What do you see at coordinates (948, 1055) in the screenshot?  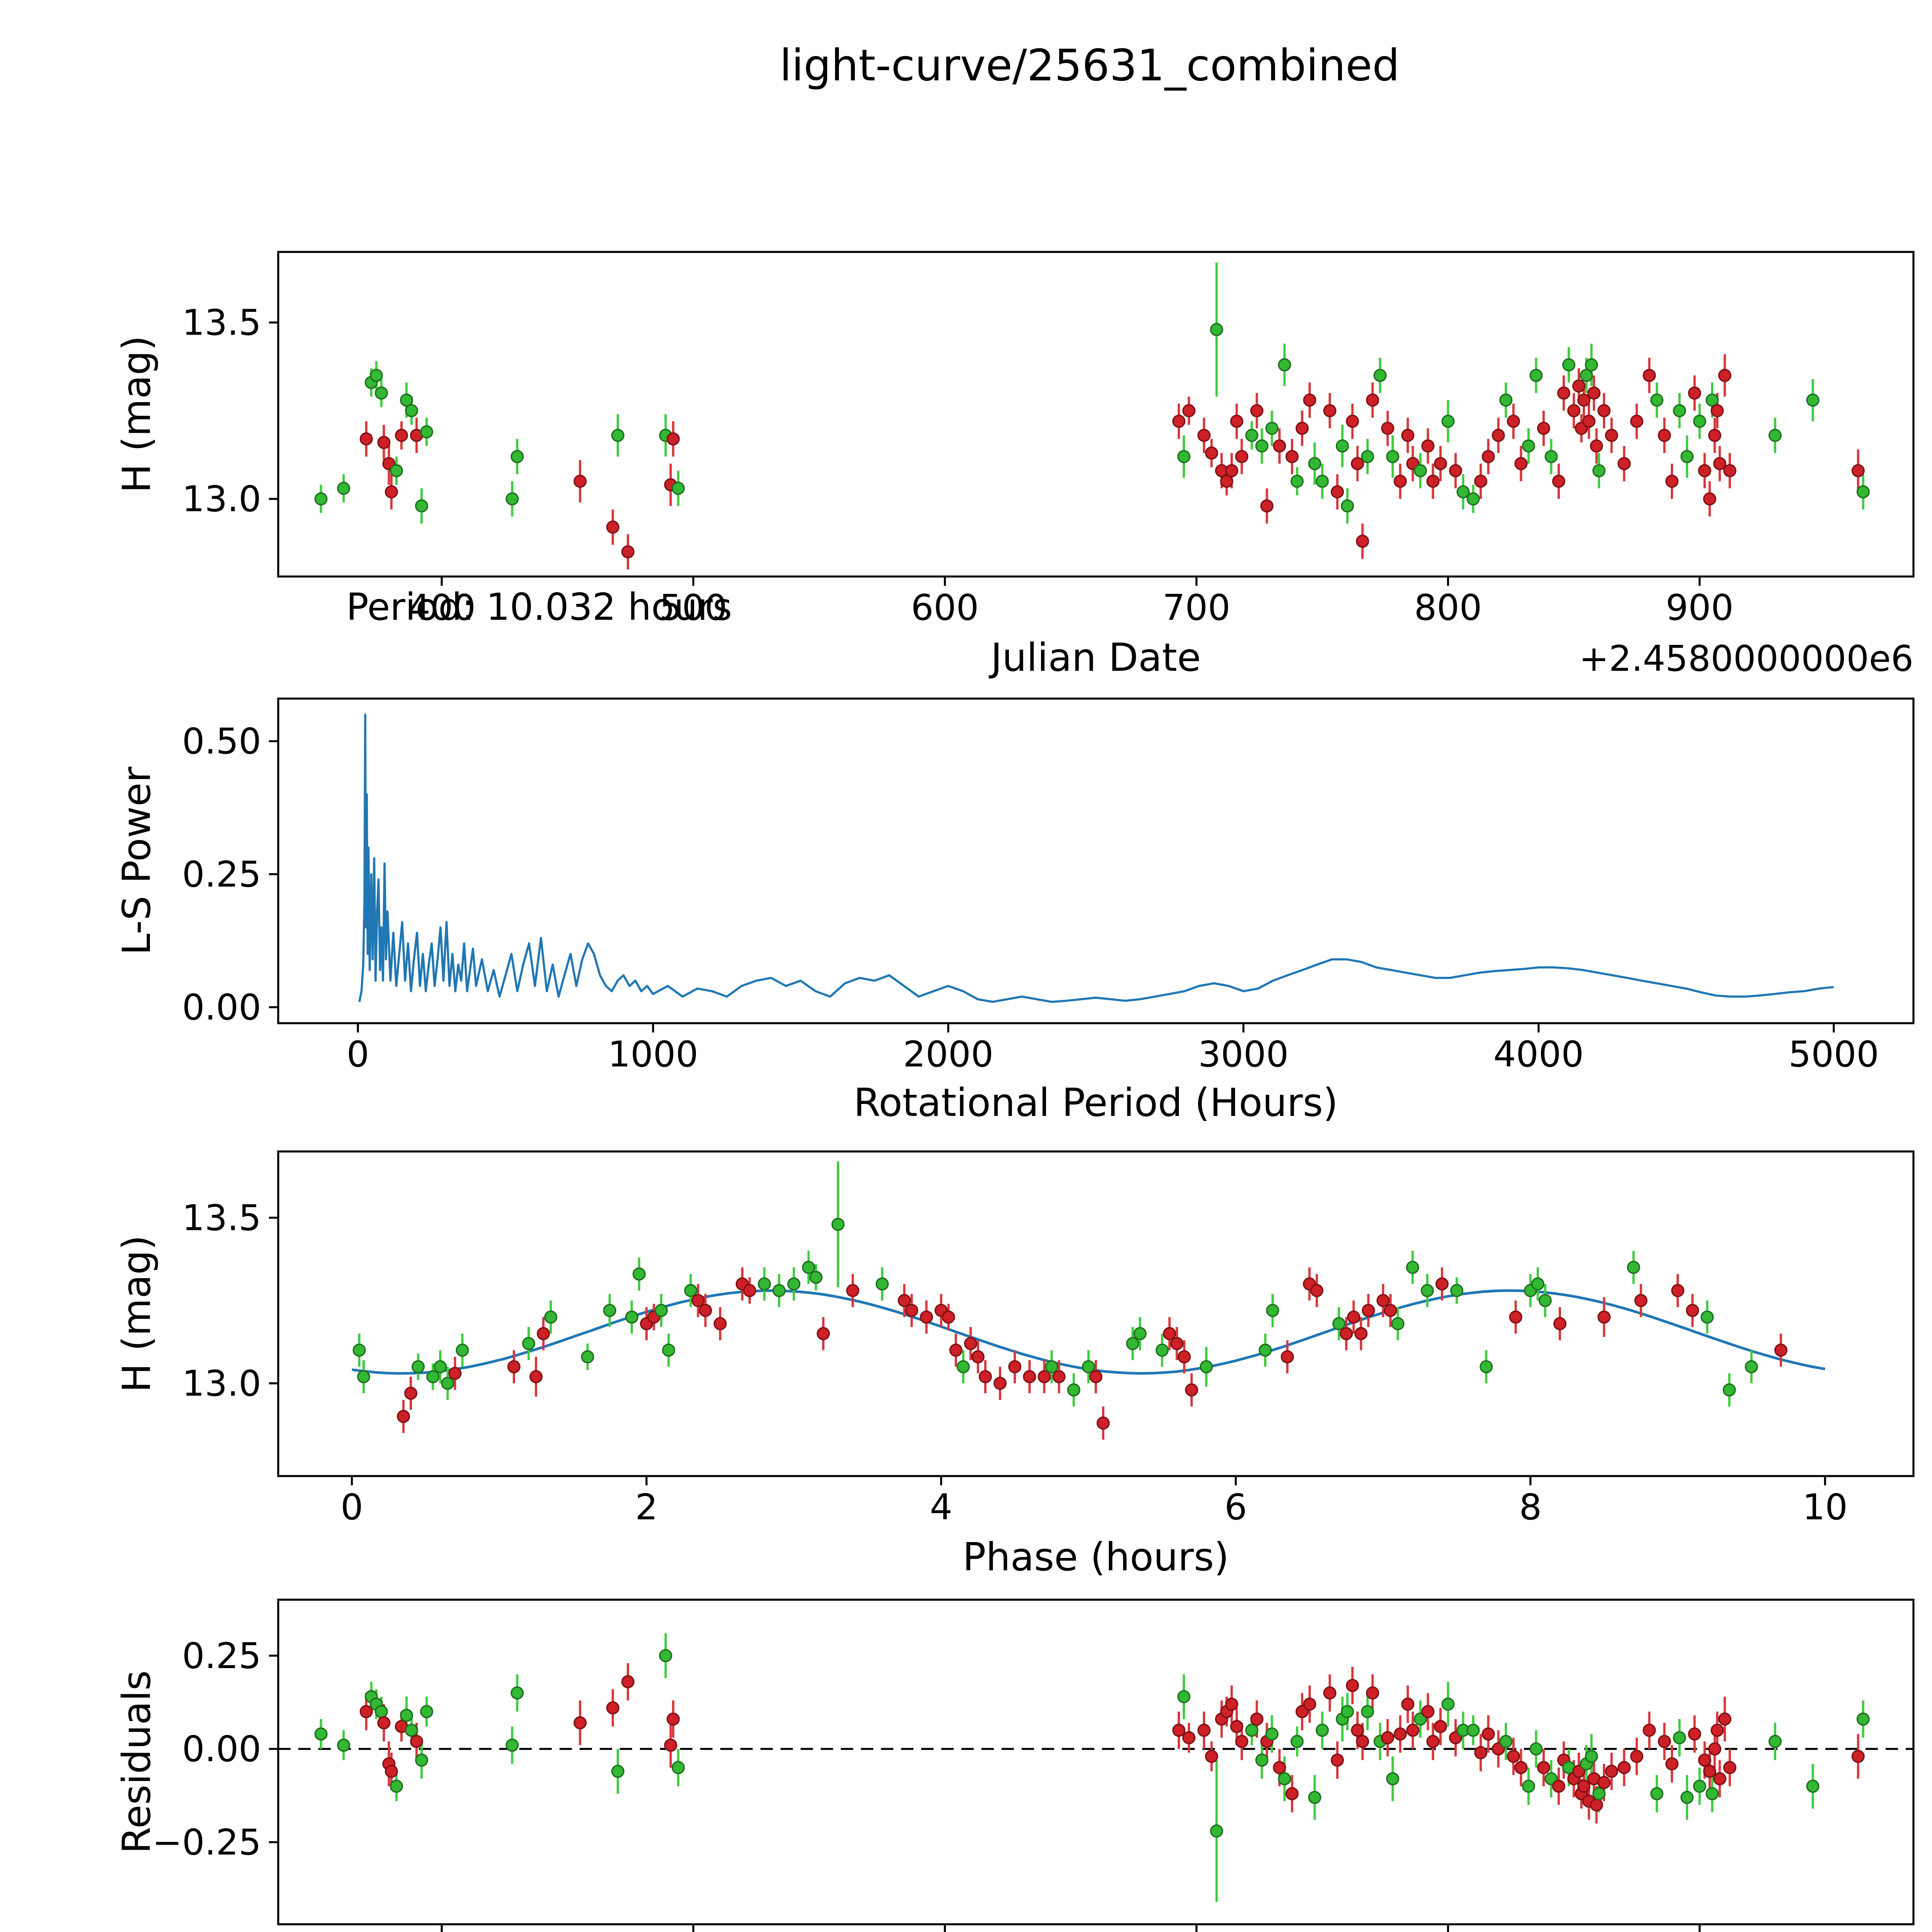 I see `x-tick-label: 2000` at bounding box center [948, 1055].